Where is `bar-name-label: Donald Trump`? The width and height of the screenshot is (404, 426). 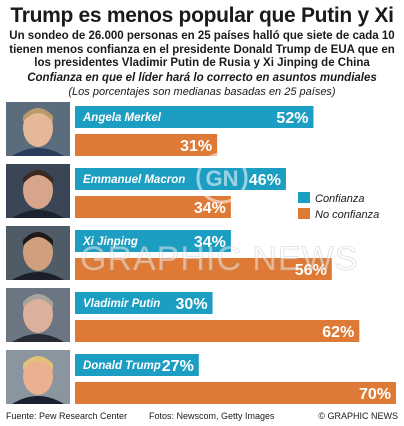 bar-name-label: Donald Trump is located at coordinates (122, 366).